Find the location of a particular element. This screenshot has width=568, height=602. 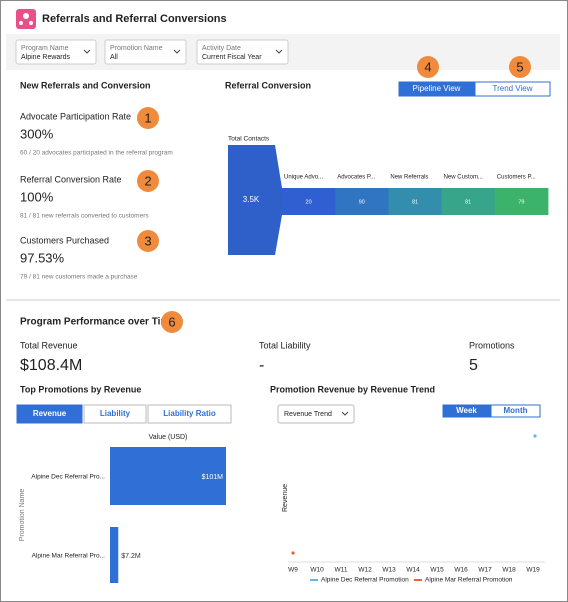

x-tick-label: W17 is located at coordinates (485, 570).